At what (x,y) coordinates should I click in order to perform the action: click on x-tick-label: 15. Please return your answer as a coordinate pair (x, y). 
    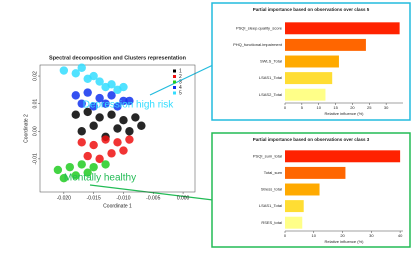
    Looking at the image, I should click on (335, 107).